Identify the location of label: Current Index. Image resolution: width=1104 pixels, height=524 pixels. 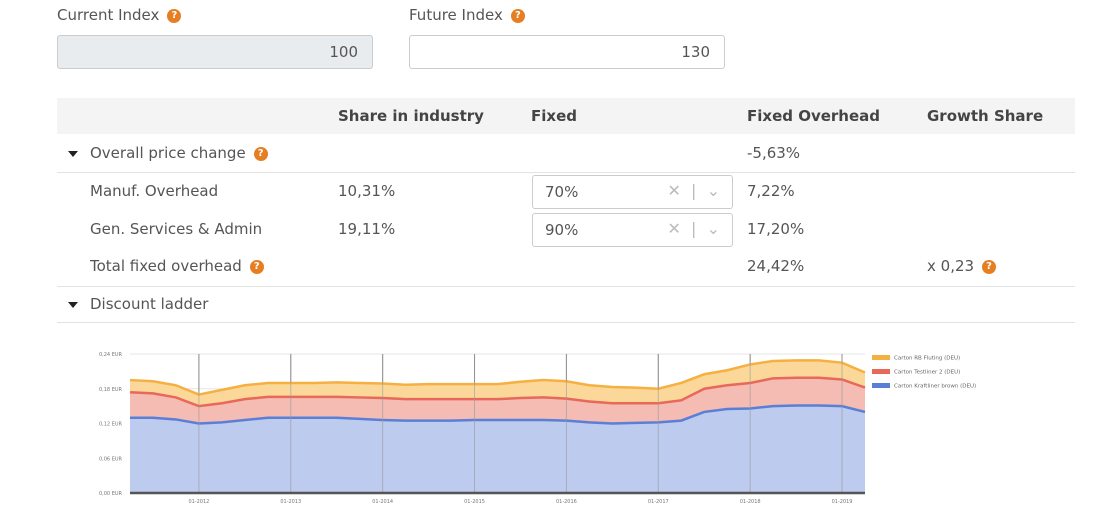
(108, 15).